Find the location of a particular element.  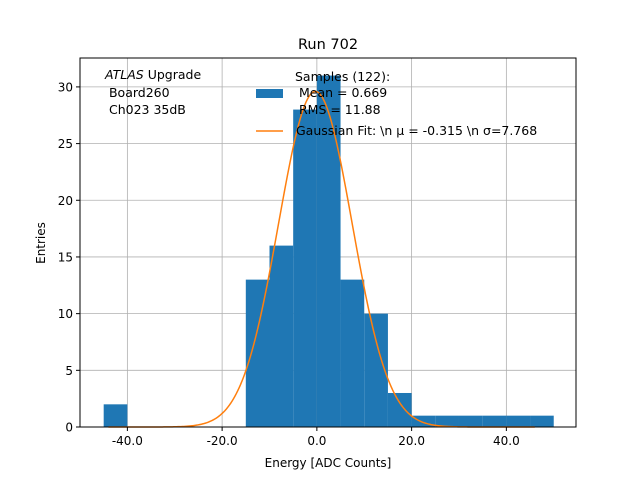

x-tick-label: 20.0 is located at coordinates (411, 441).